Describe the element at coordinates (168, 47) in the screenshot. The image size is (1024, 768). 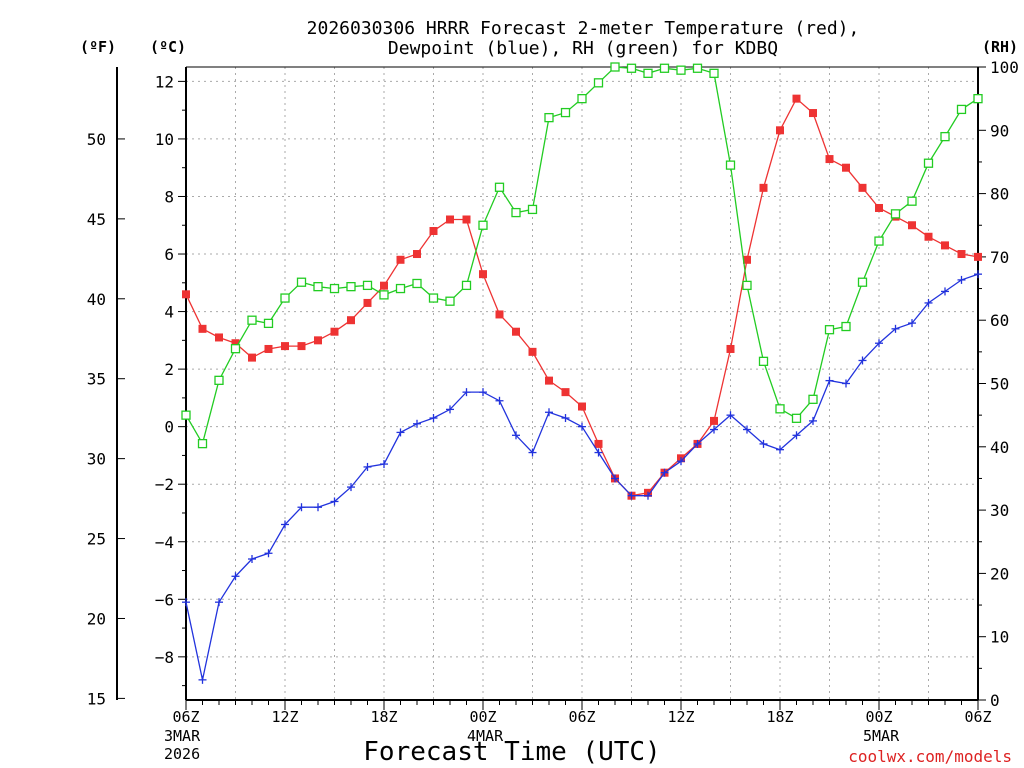
I see `celsius-unit-label: (ºC)` at that location.